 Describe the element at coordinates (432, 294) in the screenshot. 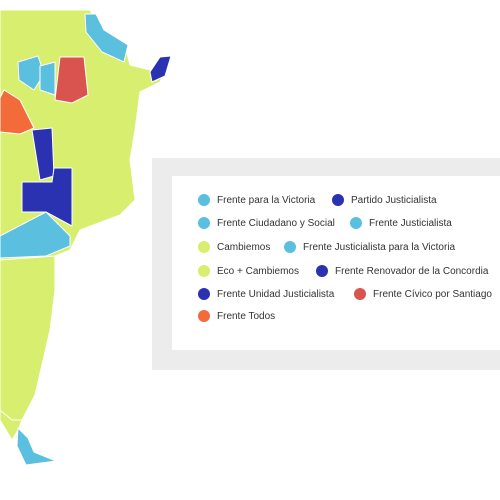

I see `legend-label: Frente Cívico por Santiago` at that location.